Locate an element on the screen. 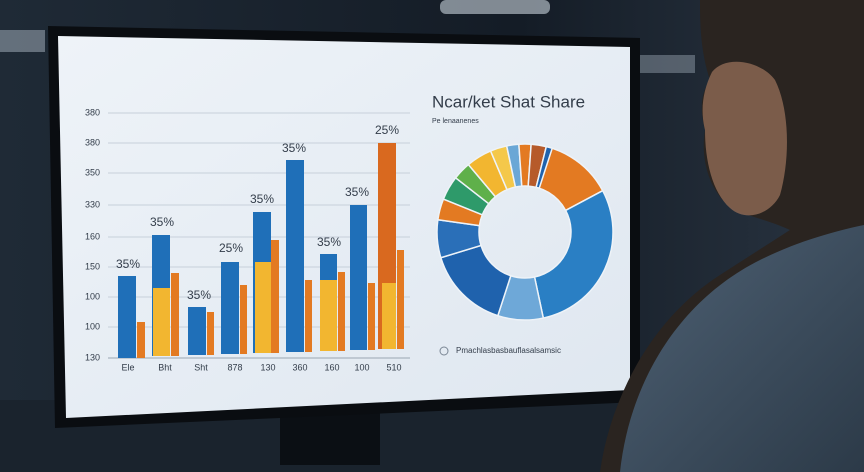 This screenshot has width=864, height=472. x-tick-label: 360 is located at coordinates (299, 367).